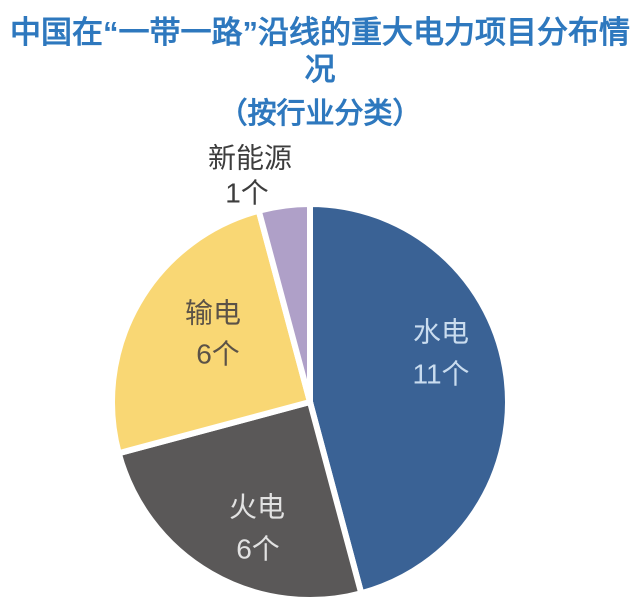  Describe the element at coordinates (320, 51) in the screenshot. I see `chart-title: 中国在“一带一路”沿线的重大电力项目分布情况` at that location.